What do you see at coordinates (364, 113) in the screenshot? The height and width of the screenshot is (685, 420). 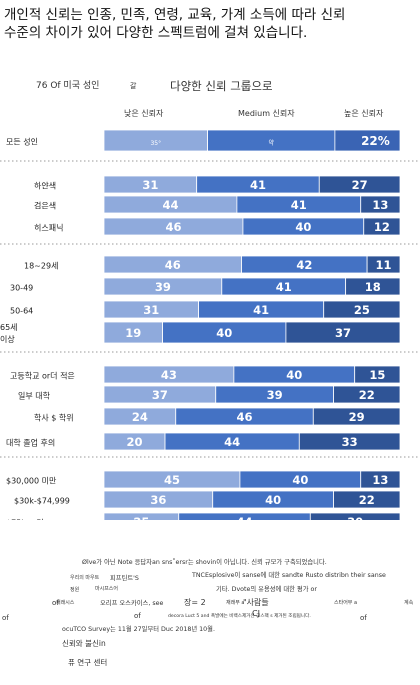 I see `legend-high: 높은 신뢰자` at bounding box center [364, 113].